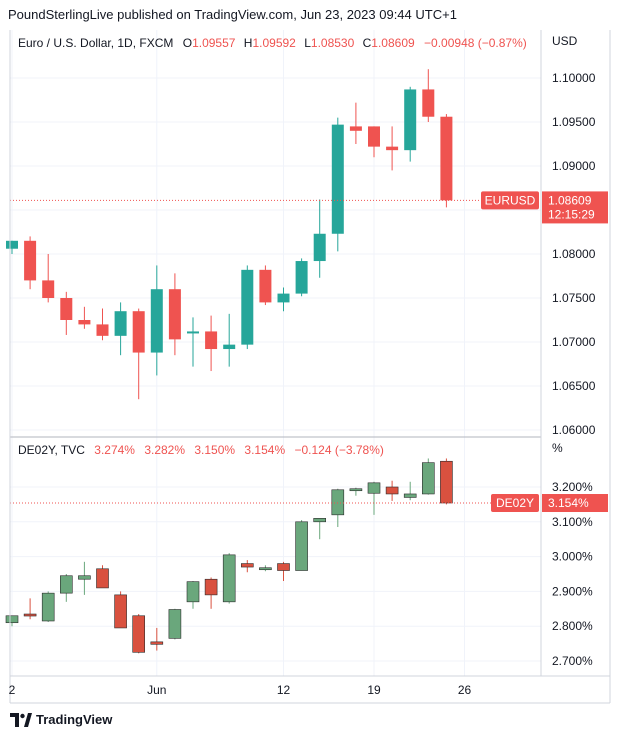  What do you see at coordinates (248, 43) in the screenshot?
I see `pane1-h-key: H` at bounding box center [248, 43].